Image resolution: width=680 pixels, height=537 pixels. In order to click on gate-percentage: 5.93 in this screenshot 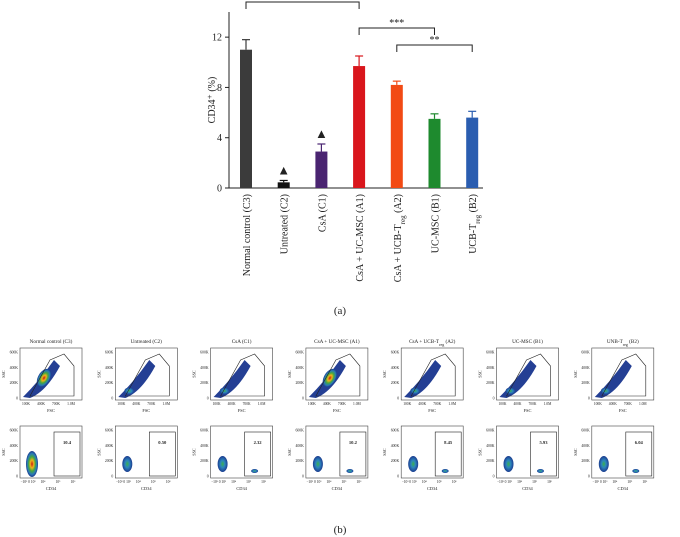, I will do `click(543, 442)`.